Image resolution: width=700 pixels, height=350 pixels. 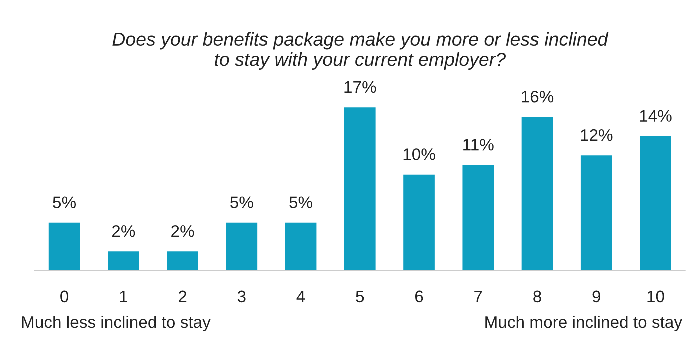 What do you see at coordinates (360, 51) in the screenshot?
I see `chart-title: Does your benefits package make you more or less inclined to stay with your current employer?` at bounding box center [360, 51].